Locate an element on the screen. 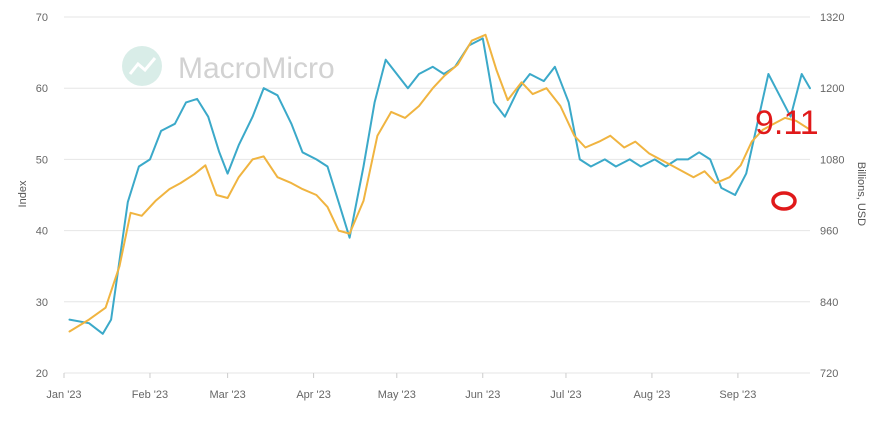 This screenshot has height=424, width=884. left-tick-label: 50 is located at coordinates (42, 160).